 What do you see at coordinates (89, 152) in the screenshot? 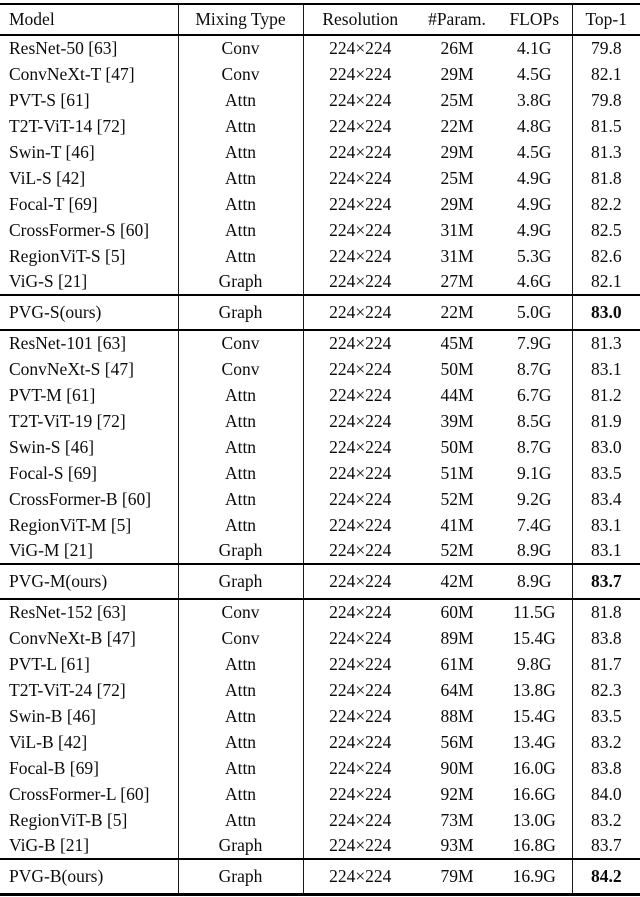
I see `cell-model: Swin-T [46]` at bounding box center [89, 152].